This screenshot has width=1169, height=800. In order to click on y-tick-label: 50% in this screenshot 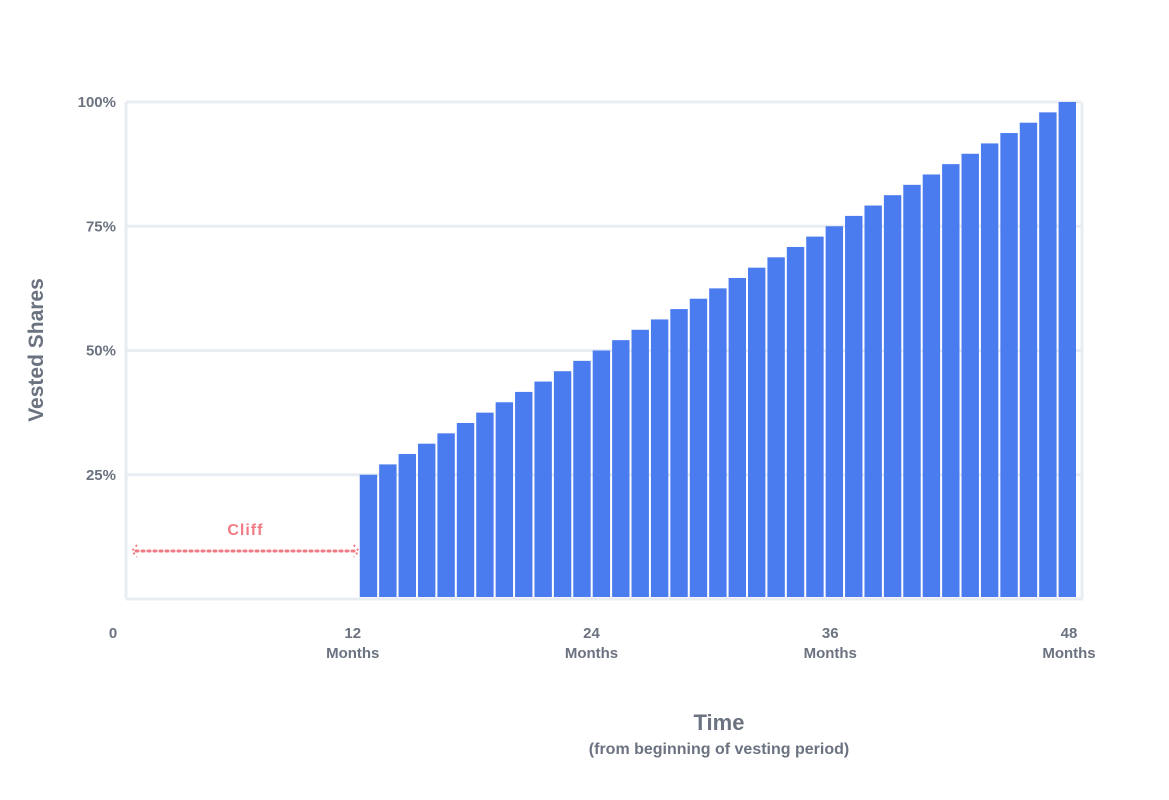, I will do `click(101, 351)`.